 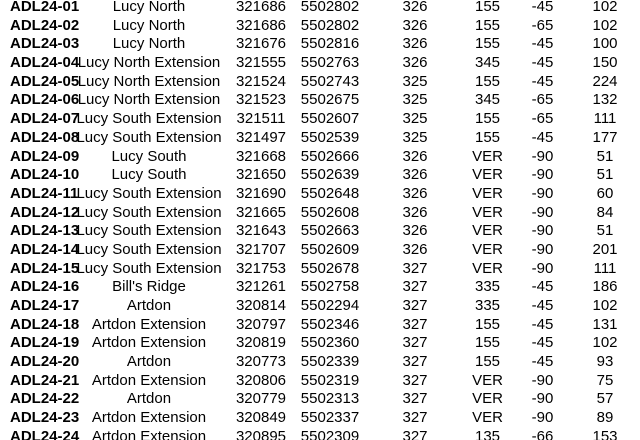 I want to click on cell-hole-id: ADL24-16, so click(x=45, y=287).